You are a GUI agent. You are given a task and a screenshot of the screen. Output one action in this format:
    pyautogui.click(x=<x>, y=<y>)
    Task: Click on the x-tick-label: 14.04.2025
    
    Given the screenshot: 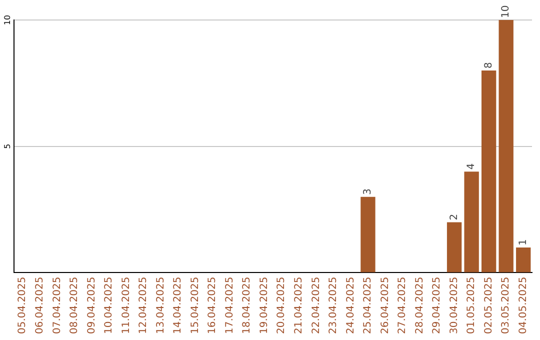 What is the action you would take?
    pyautogui.click(x=178, y=305)
    